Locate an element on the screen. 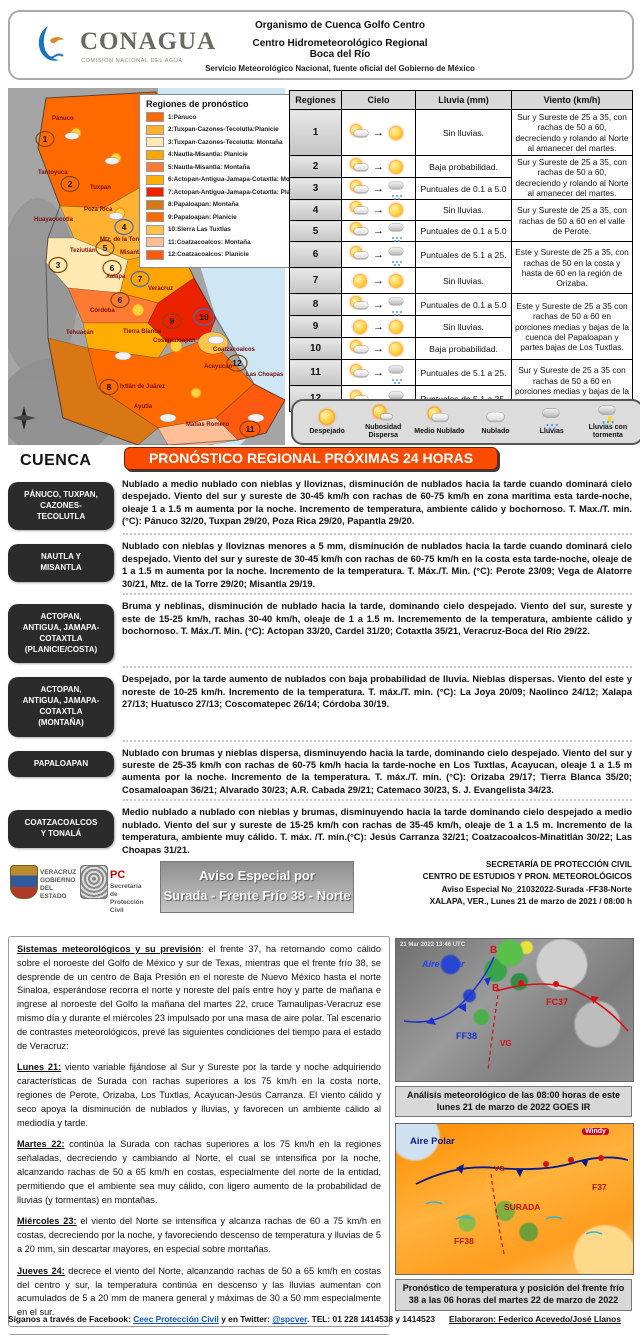  region-cell: 11 is located at coordinates (315, 373).